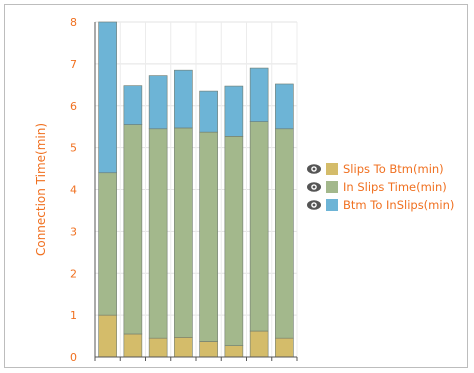  What do you see at coordinates (73, 357) in the screenshot?
I see `y-tick-label: 0` at bounding box center [73, 357].